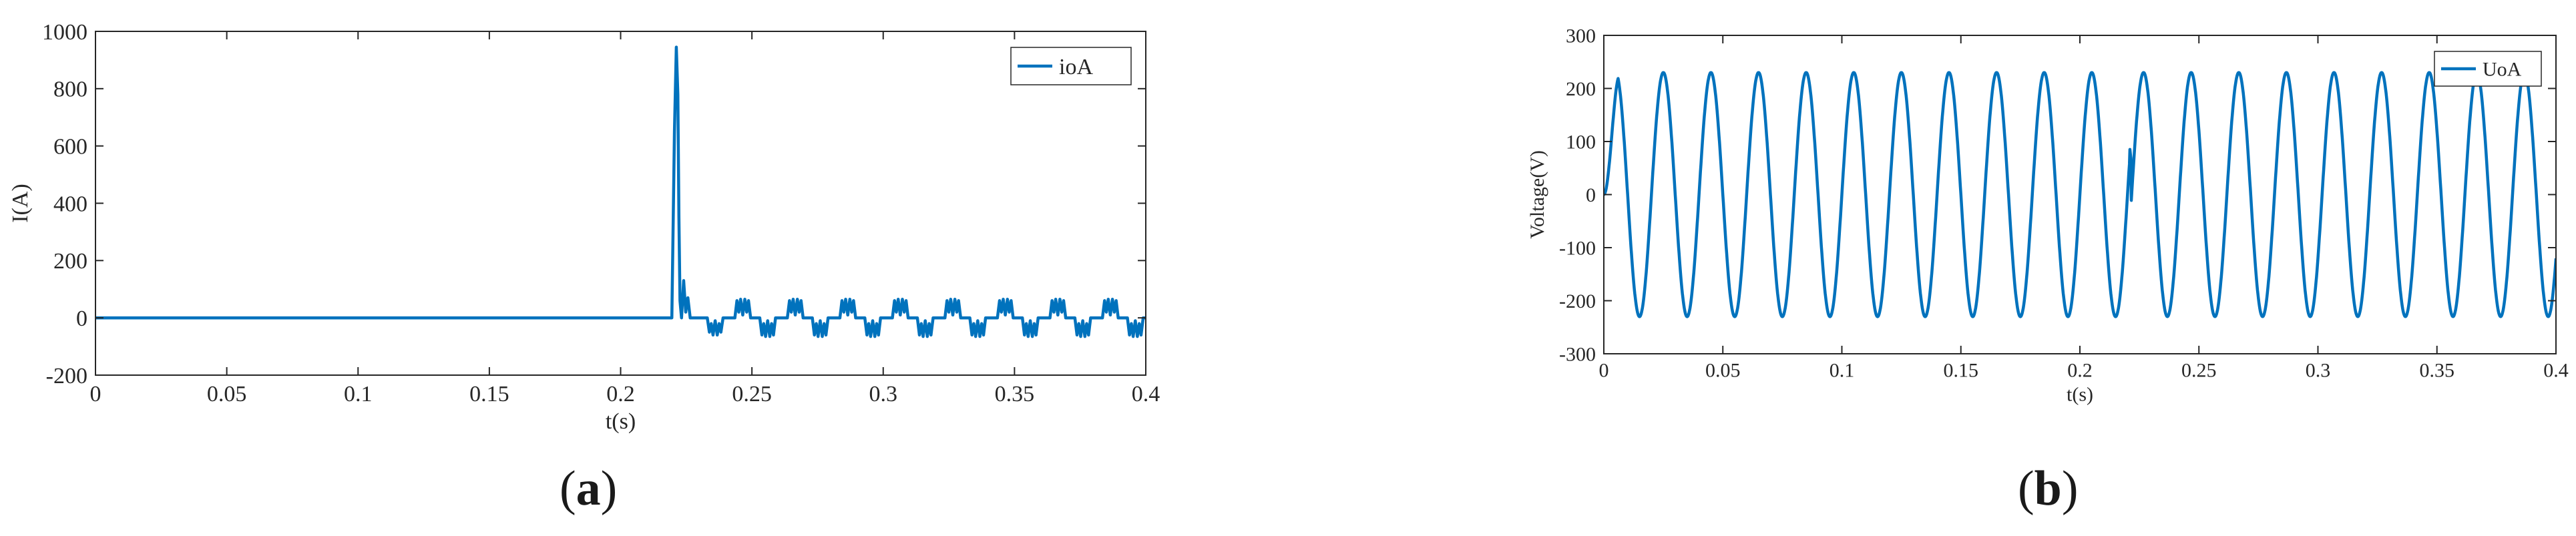 The image size is (2576, 536). Describe the element at coordinates (1578, 249) in the screenshot. I see `y-tick-label: -100` at that location.